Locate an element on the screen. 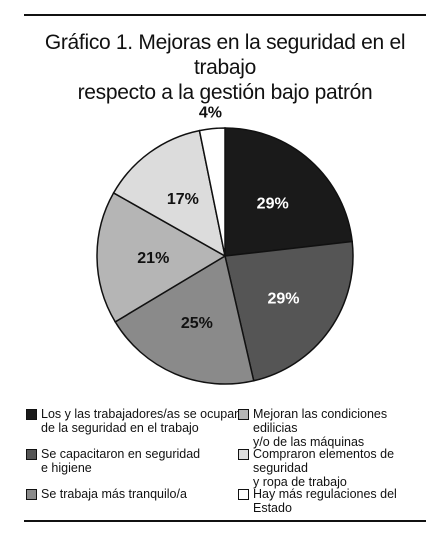 The image size is (447, 539). legend-item-6: Hay más regulaciones del Estado is located at coordinates (332, 501).